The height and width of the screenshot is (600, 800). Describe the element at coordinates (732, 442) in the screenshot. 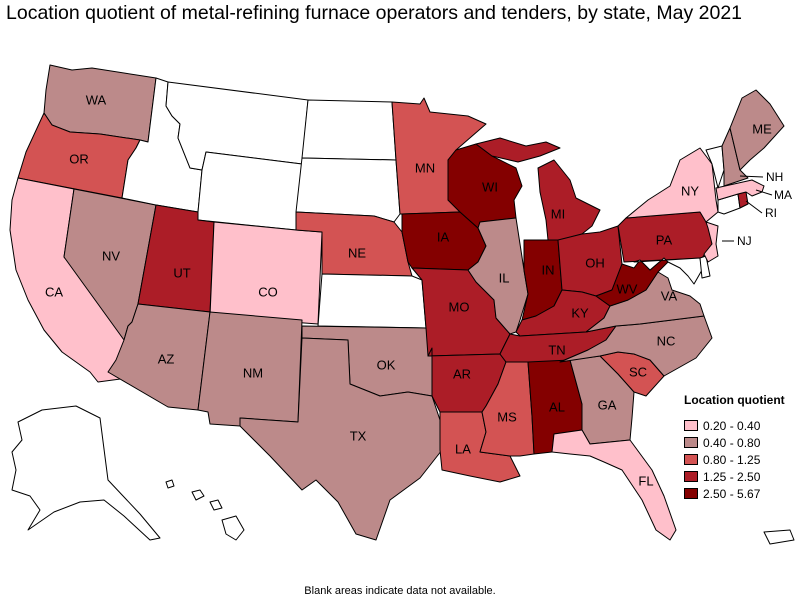

I see `legend-label-2: 0.40 - 0.80` at that location.